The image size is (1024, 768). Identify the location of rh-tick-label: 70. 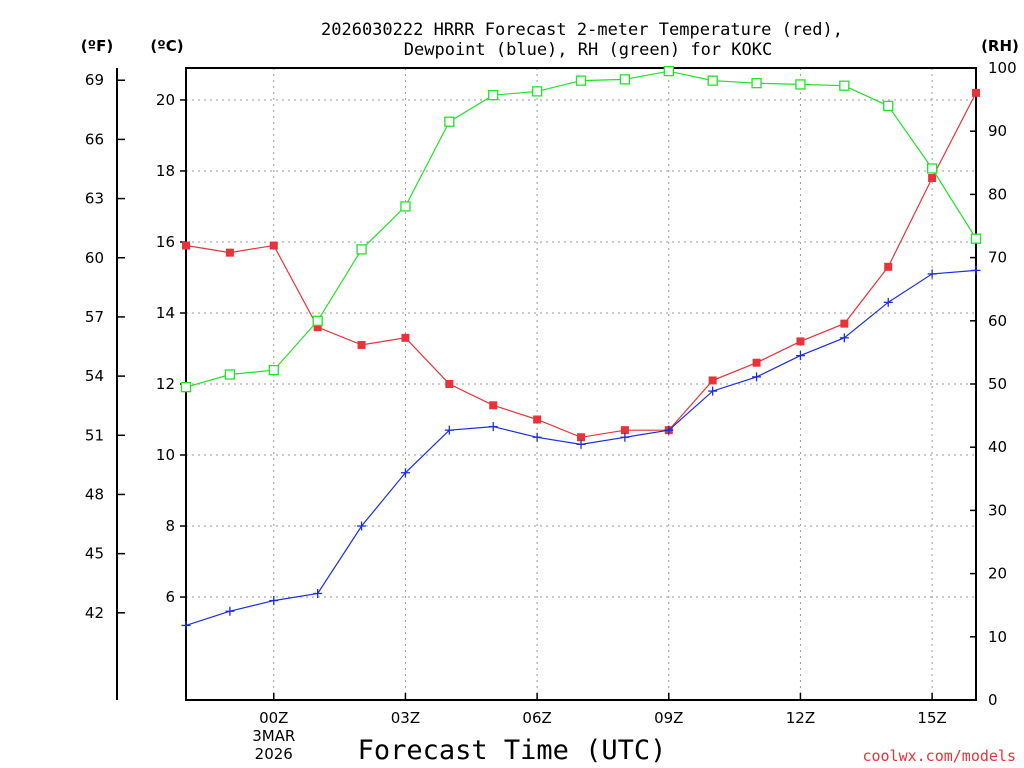
(997, 258).